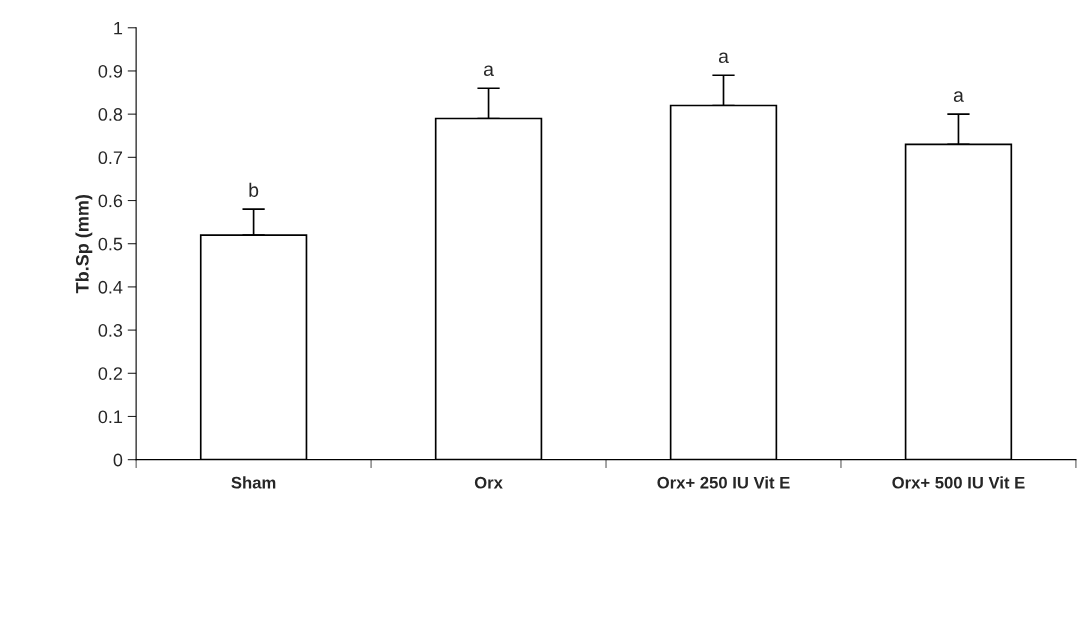 This screenshot has height=617, width=1089. I want to click on y-tick-label: 0.5, so click(110, 244).